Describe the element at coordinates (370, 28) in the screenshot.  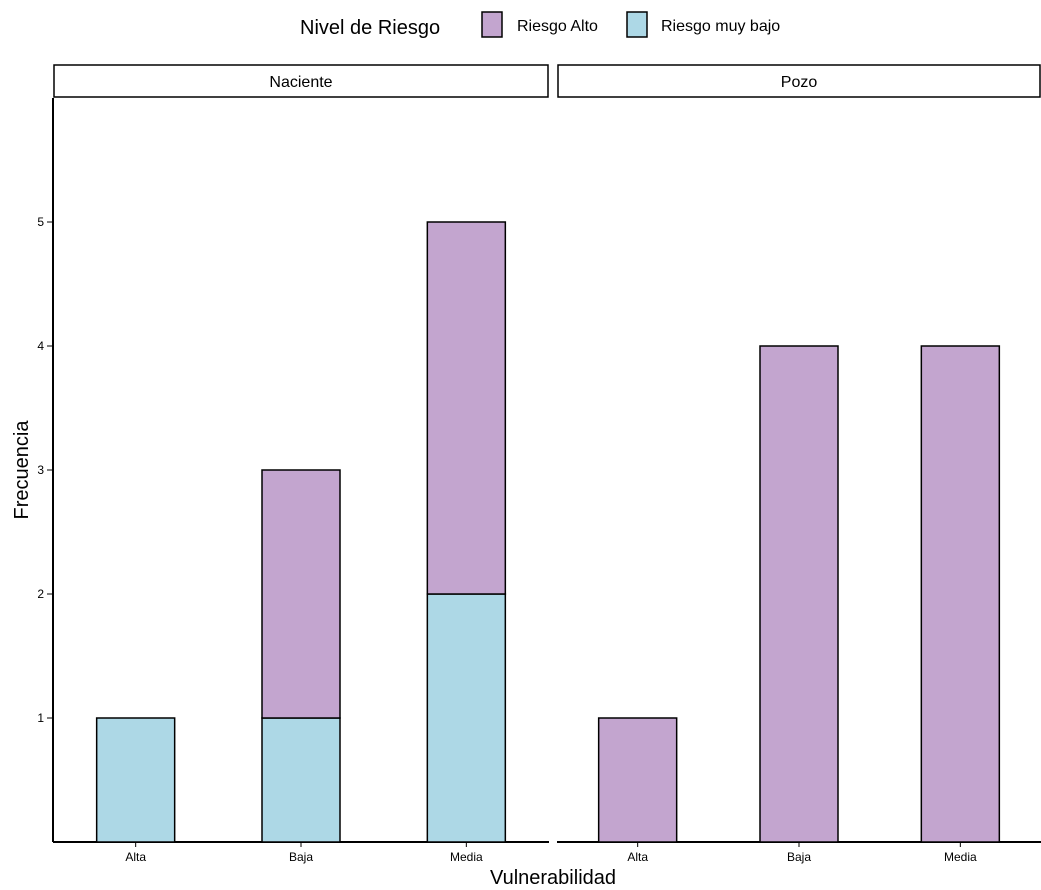
I see `legend-title: Nivel de Riesgo` at that location.